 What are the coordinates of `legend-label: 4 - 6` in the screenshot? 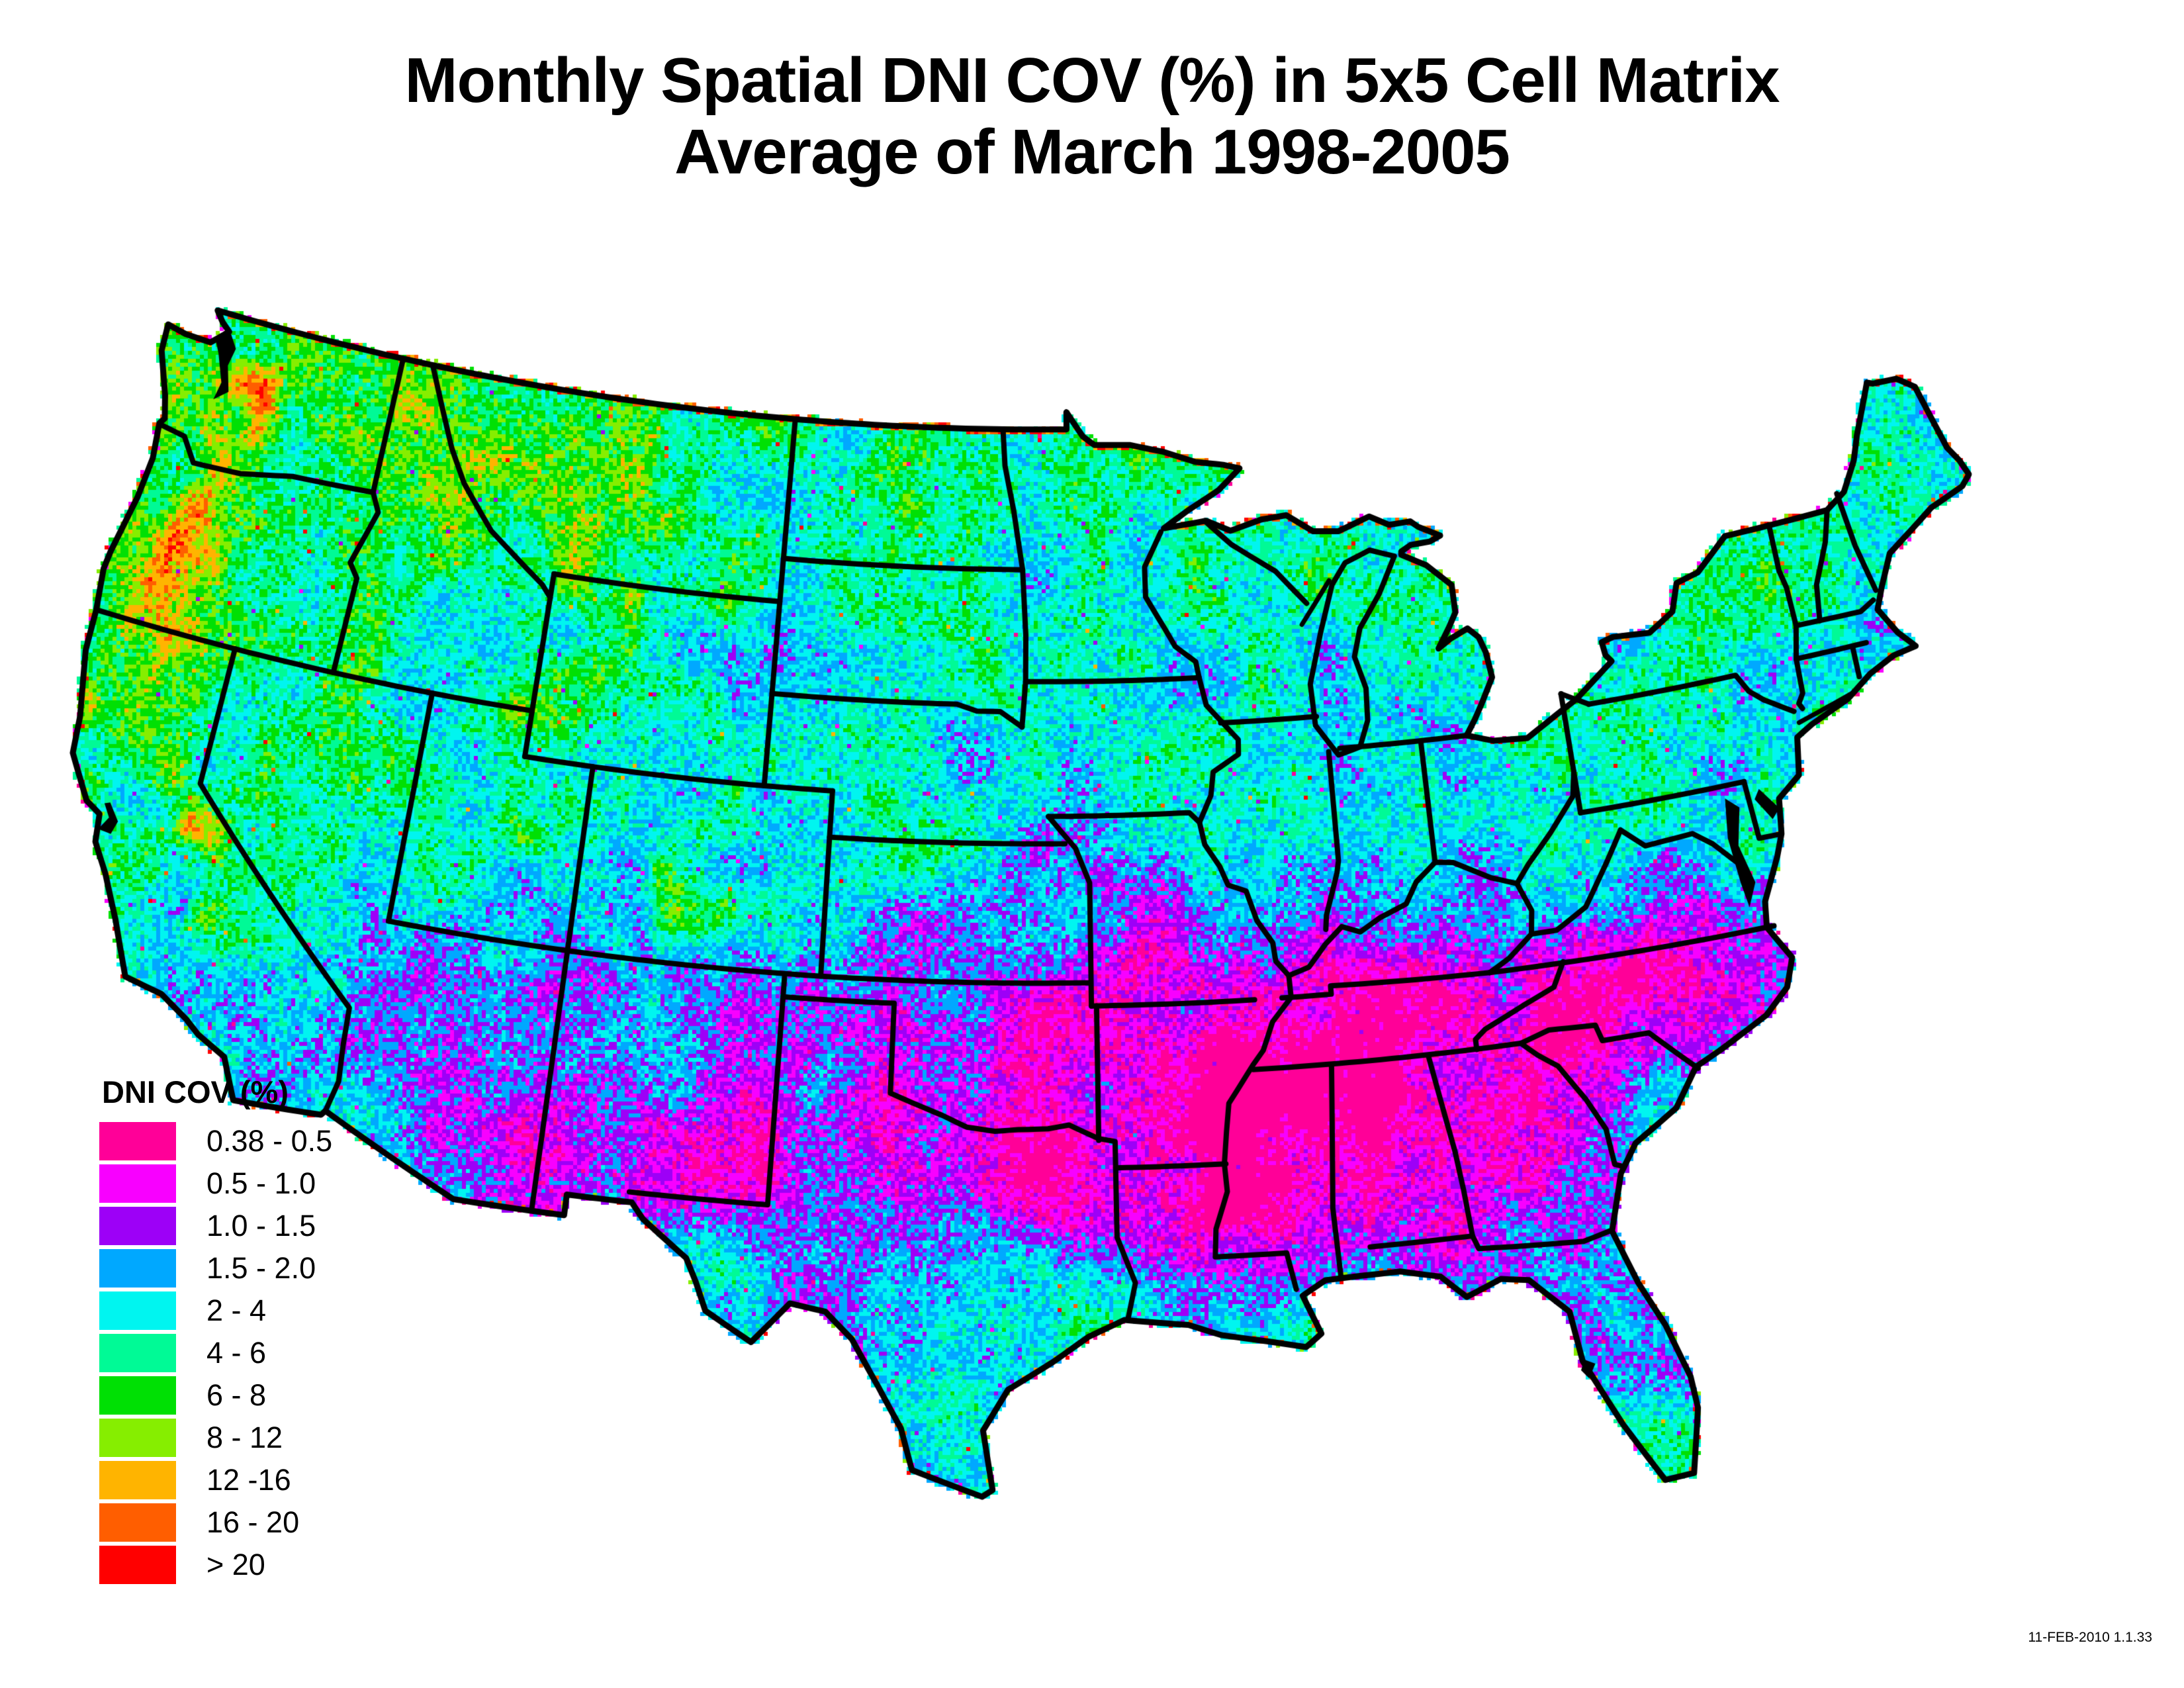 It's located at (236, 1353).